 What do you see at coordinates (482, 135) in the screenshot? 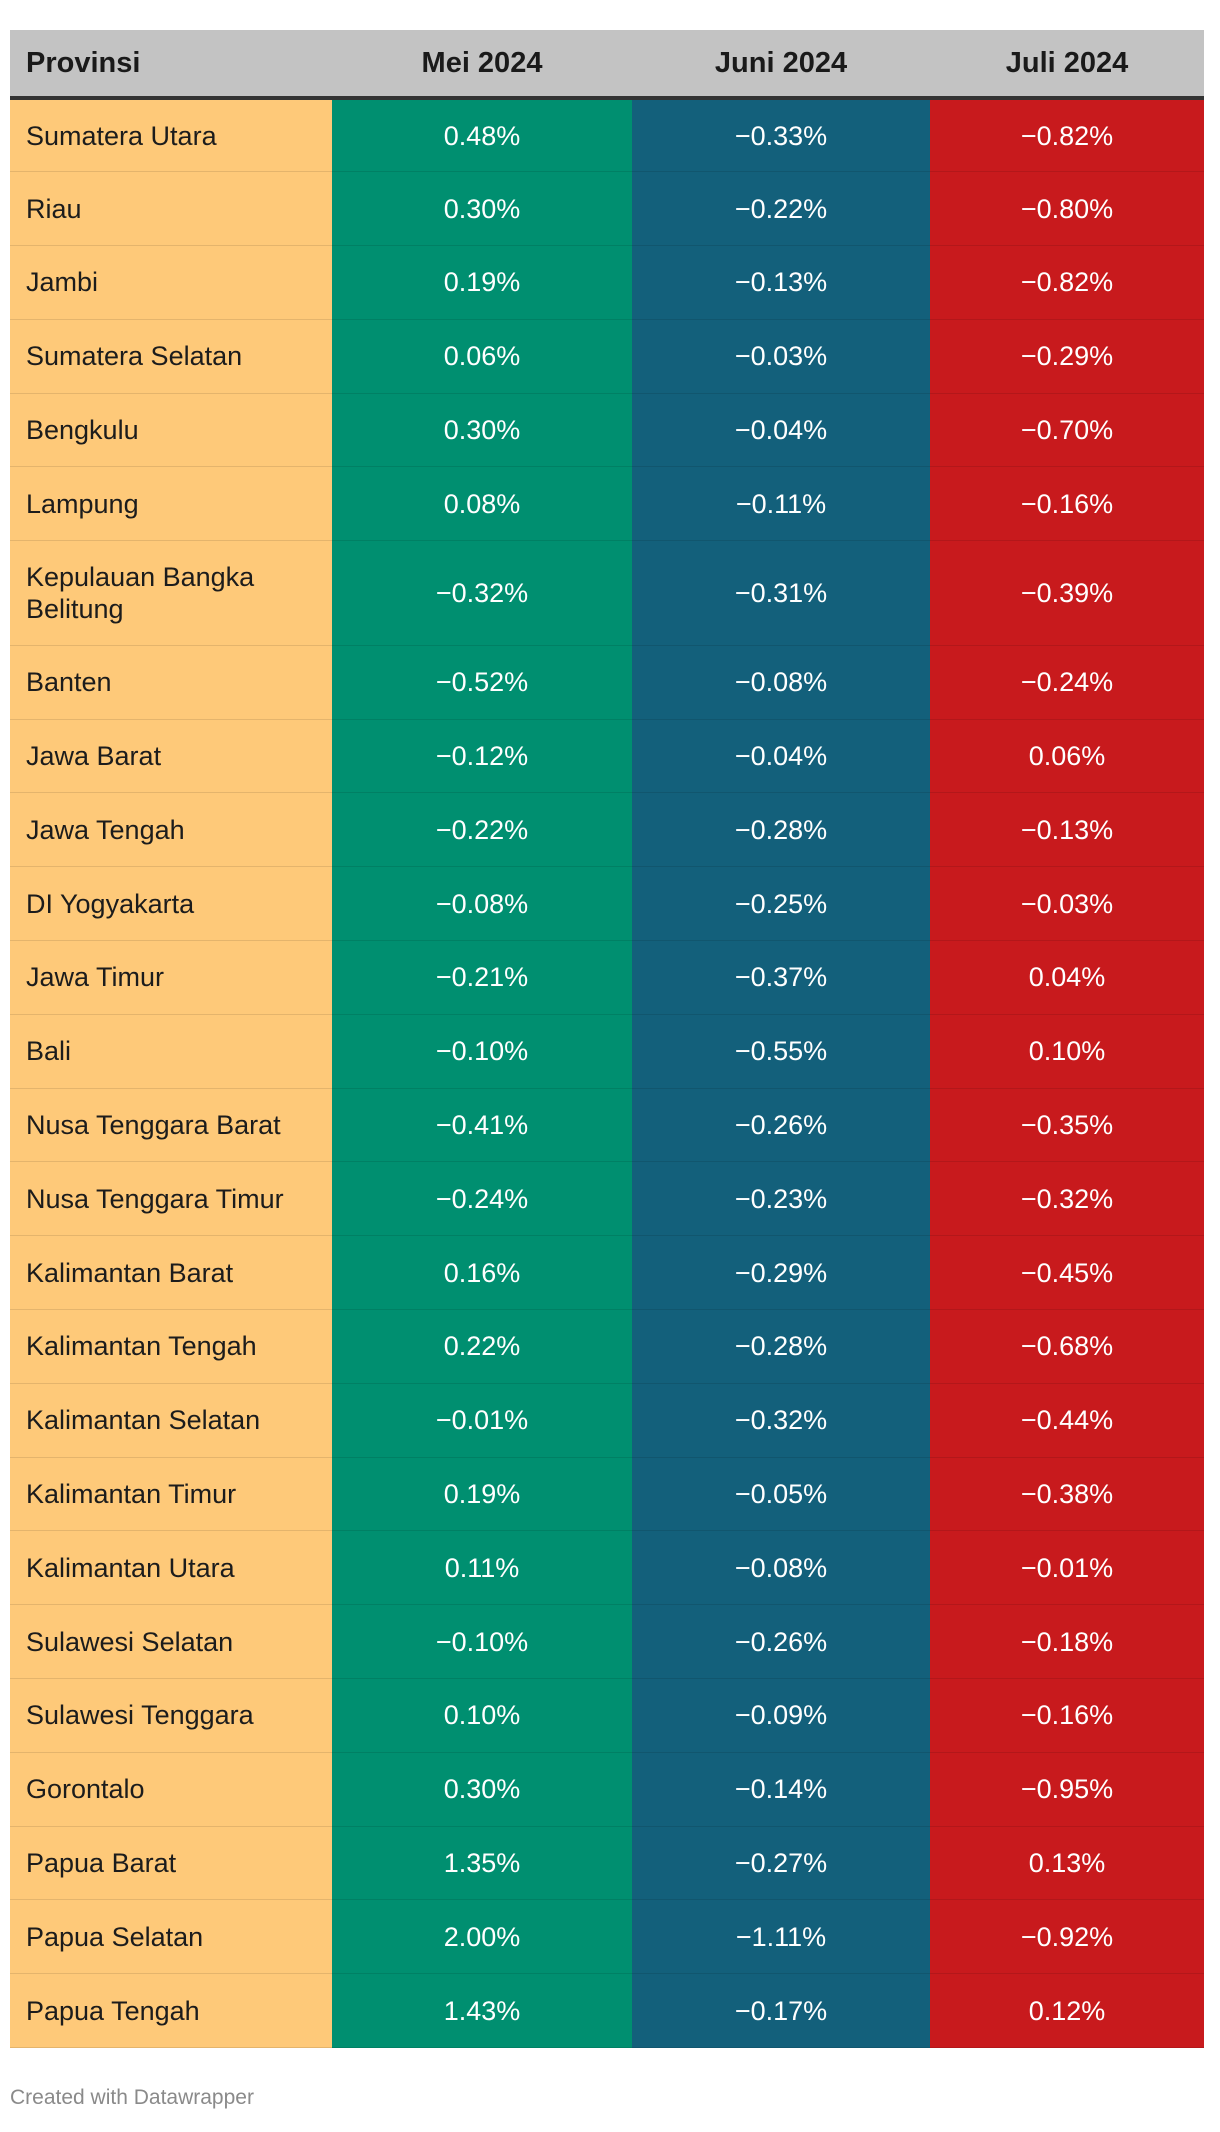
I see `cell-mei-2024: 0.48%` at bounding box center [482, 135].